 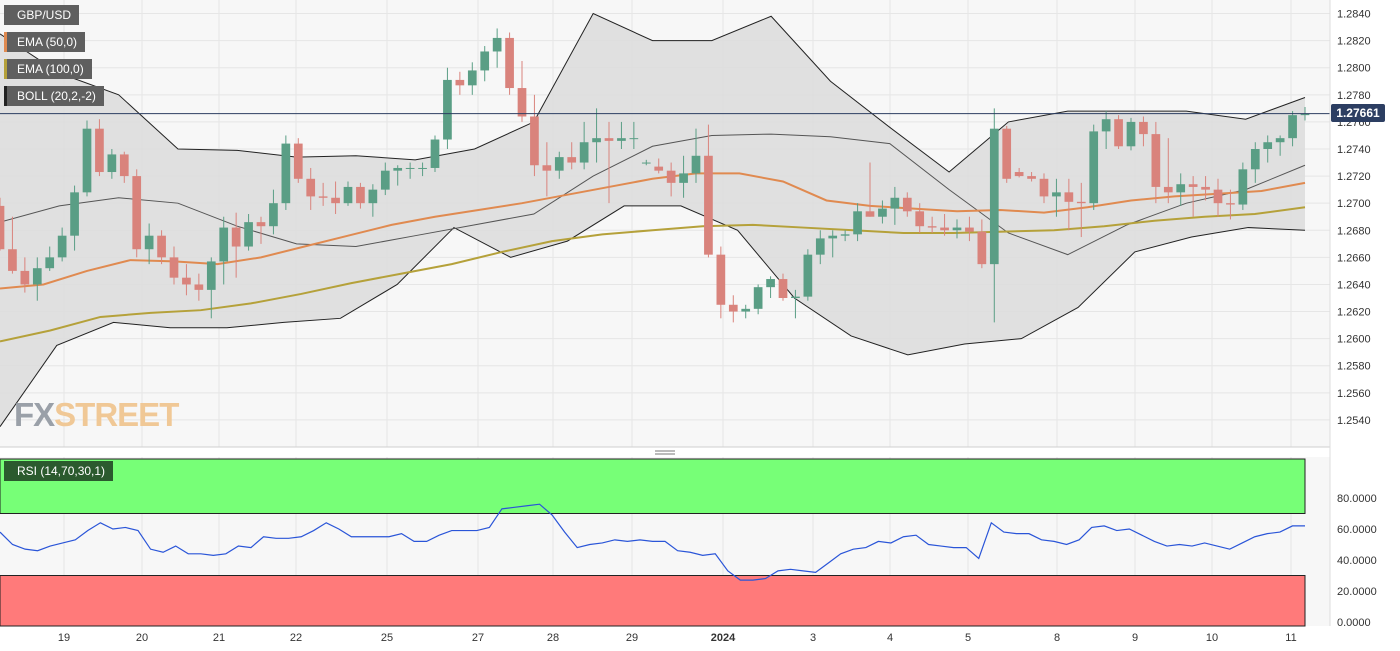 What do you see at coordinates (42, 15) in the screenshot?
I see `legend-symbol: GBP/USD` at bounding box center [42, 15].